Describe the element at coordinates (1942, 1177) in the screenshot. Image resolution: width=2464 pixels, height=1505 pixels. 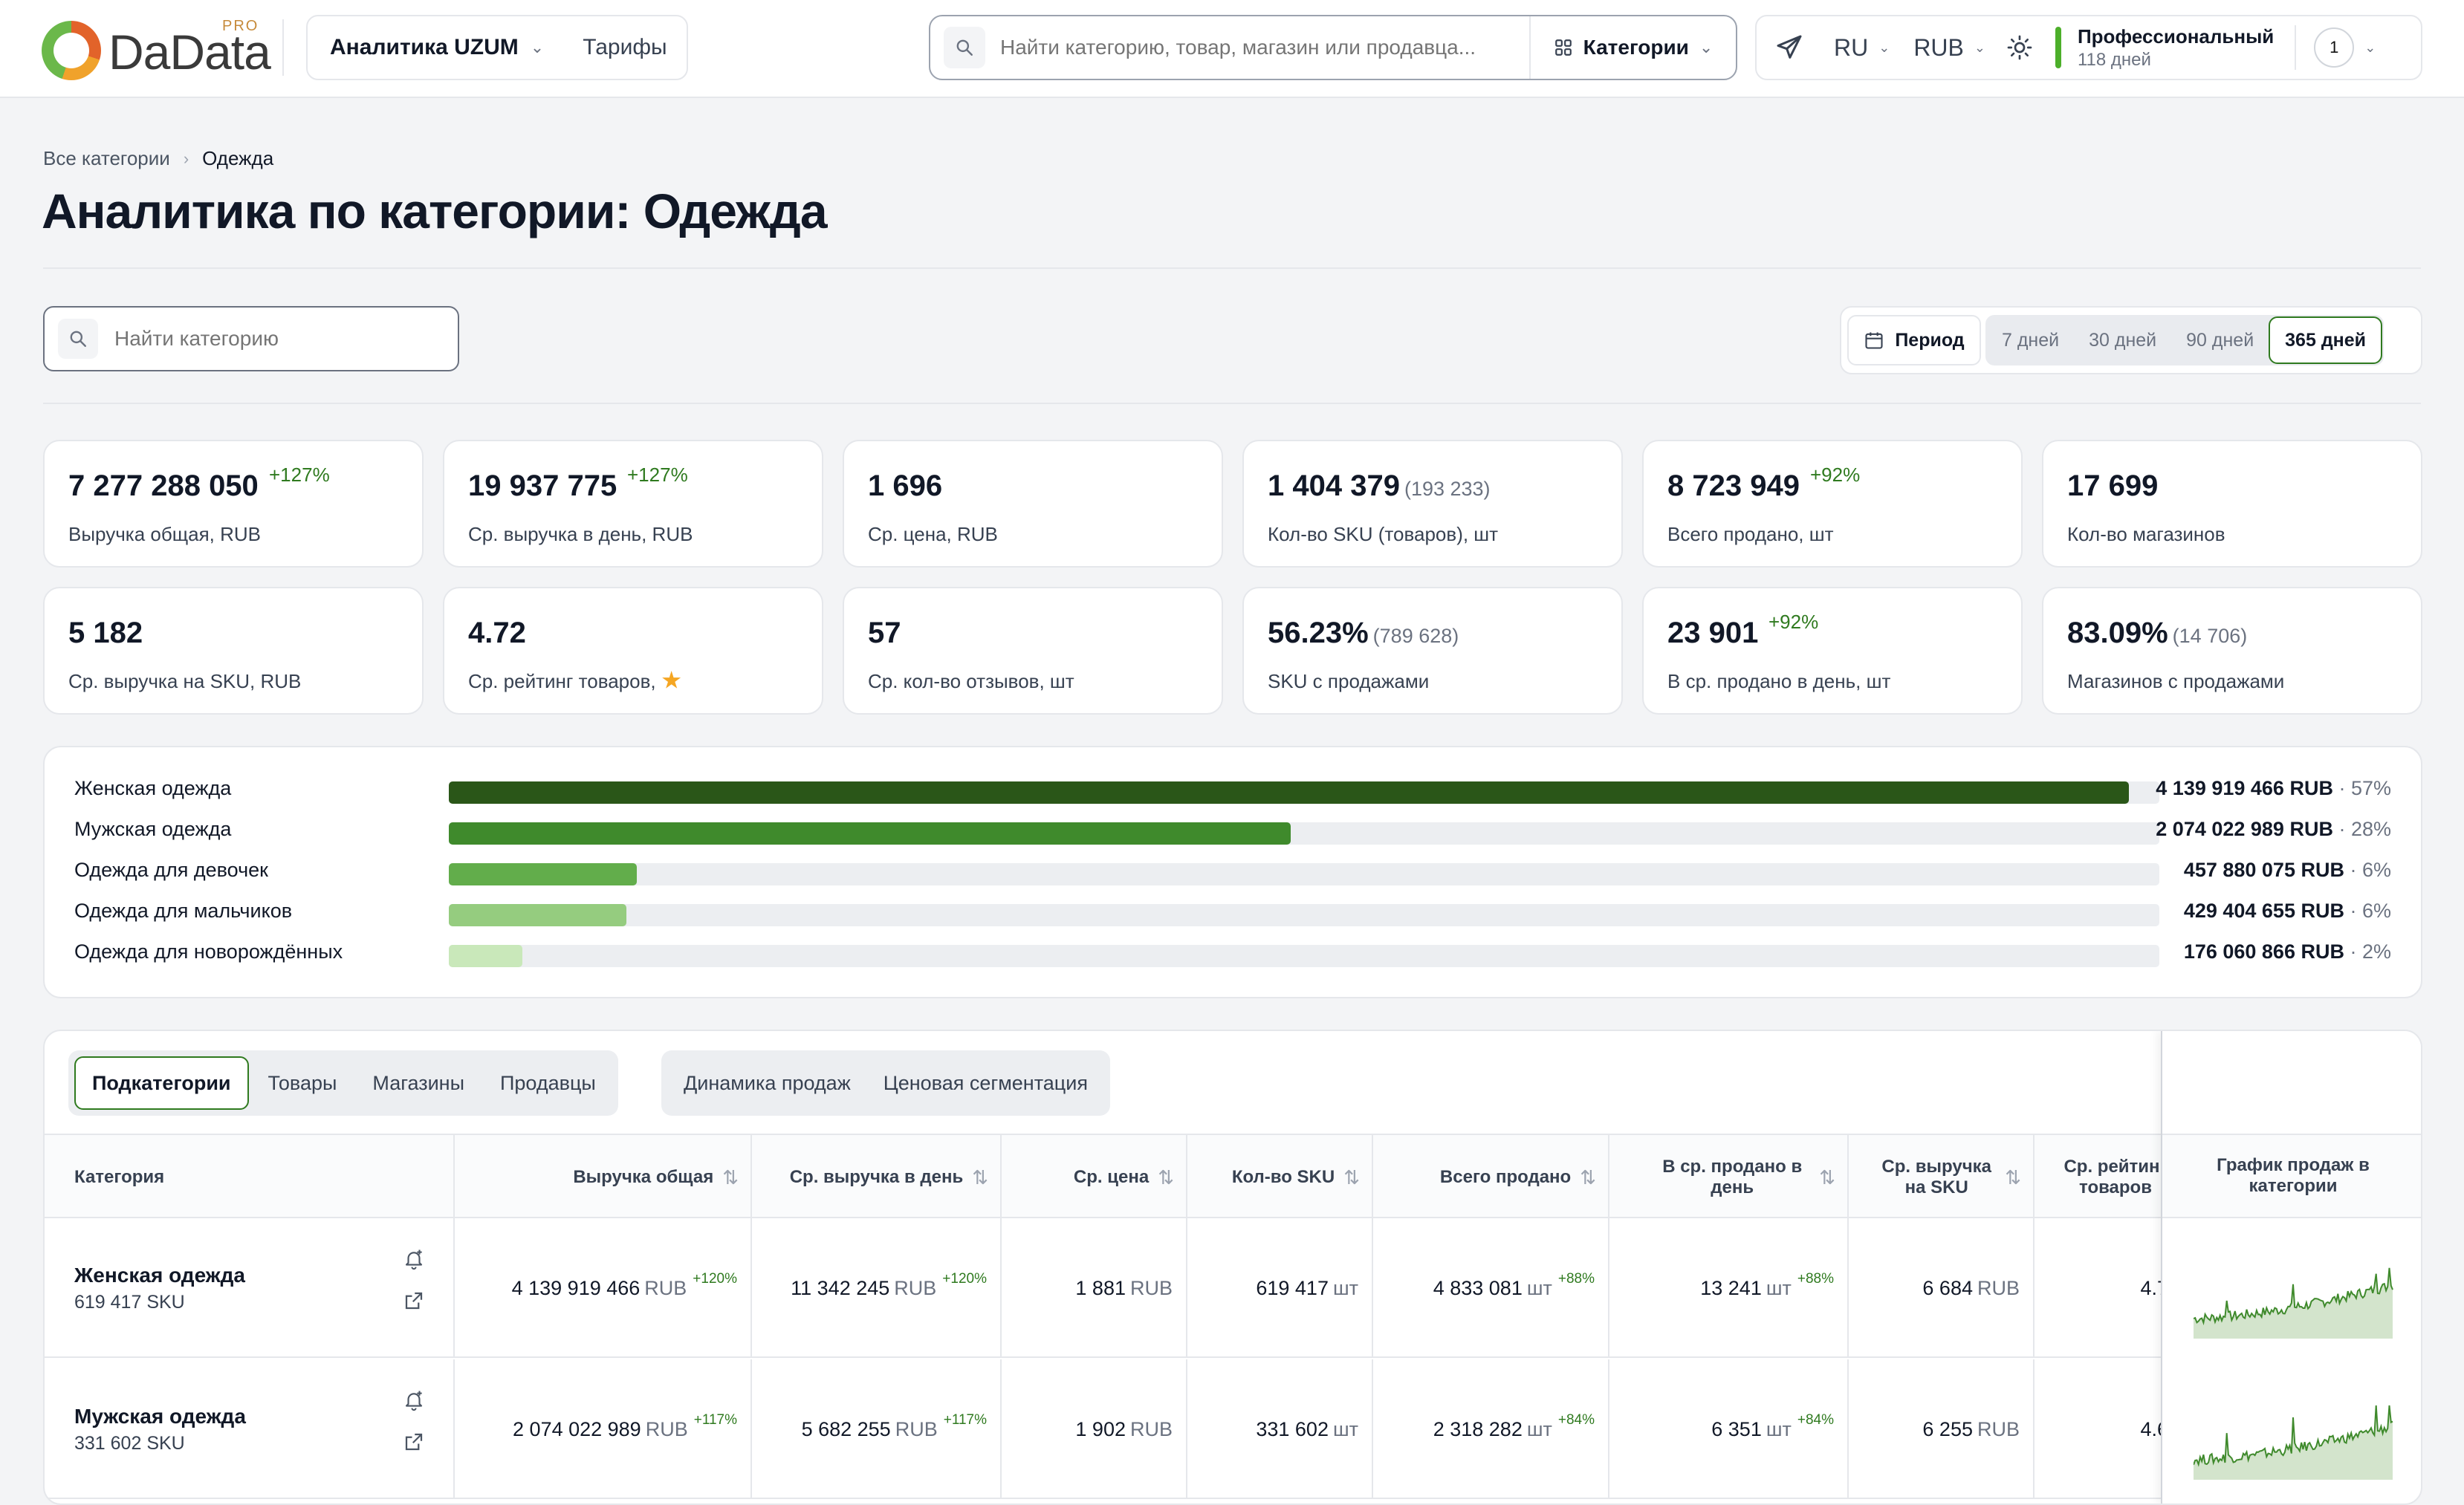
I see `col-header-revenue-per-sku: Ср. выручка на SKU ⇅` at that location.